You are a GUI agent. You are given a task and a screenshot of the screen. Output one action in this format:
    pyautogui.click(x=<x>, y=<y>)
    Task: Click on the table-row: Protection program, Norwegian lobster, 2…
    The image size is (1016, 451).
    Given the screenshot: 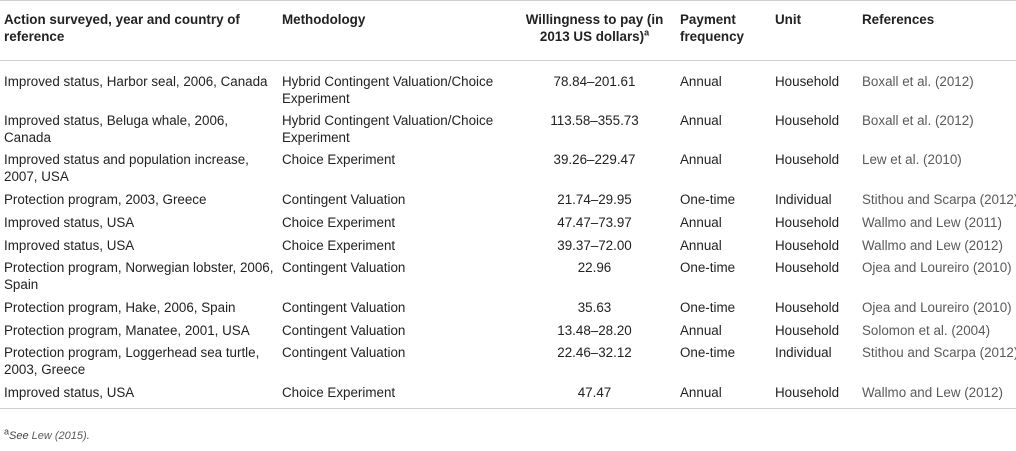 What is the action you would take?
    pyautogui.click(x=508, y=276)
    